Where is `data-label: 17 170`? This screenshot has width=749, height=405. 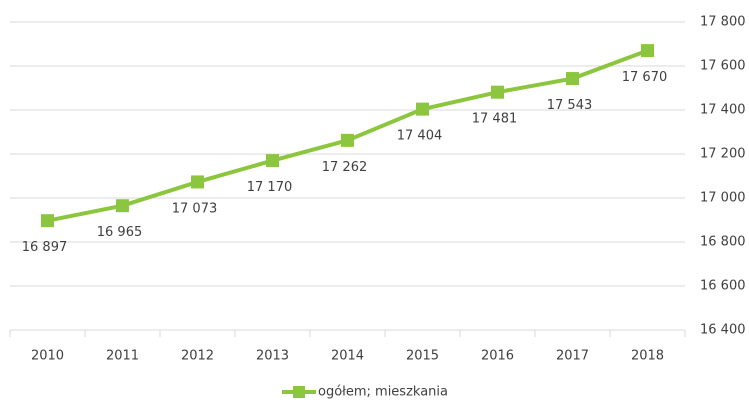
data-label: 17 170 is located at coordinates (270, 187).